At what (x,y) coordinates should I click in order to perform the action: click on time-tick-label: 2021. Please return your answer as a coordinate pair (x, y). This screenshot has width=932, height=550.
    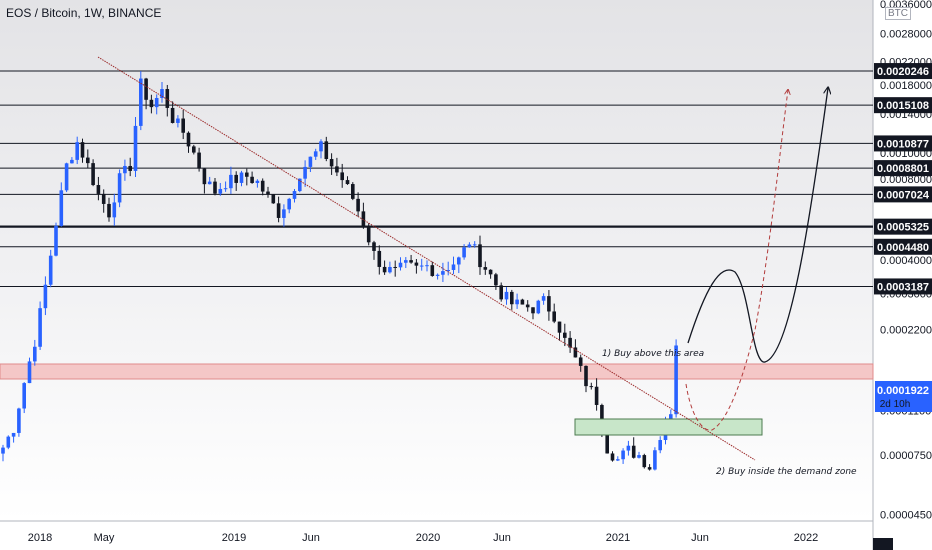
    Looking at the image, I should click on (618, 538).